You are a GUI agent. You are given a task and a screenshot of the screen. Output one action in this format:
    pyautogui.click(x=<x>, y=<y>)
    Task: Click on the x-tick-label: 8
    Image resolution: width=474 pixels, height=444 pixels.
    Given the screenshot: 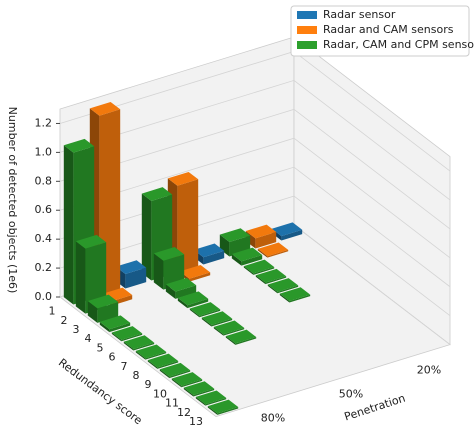 What is the action you would take?
    pyautogui.click(x=136, y=375)
    